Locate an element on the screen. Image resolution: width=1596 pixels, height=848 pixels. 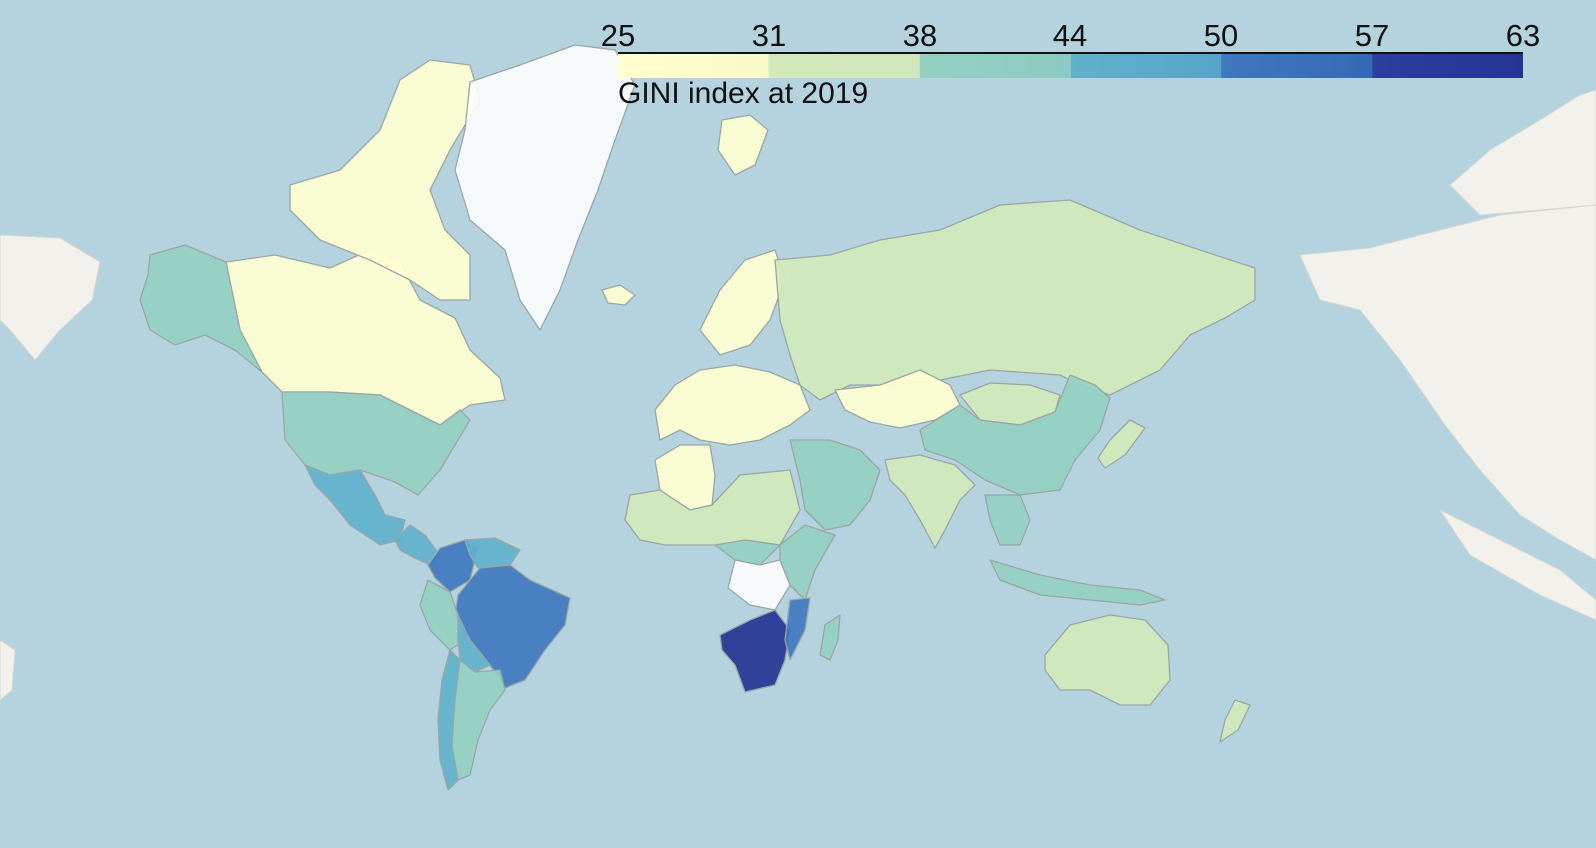
country-indonesia is located at coordinates (1077, 582).